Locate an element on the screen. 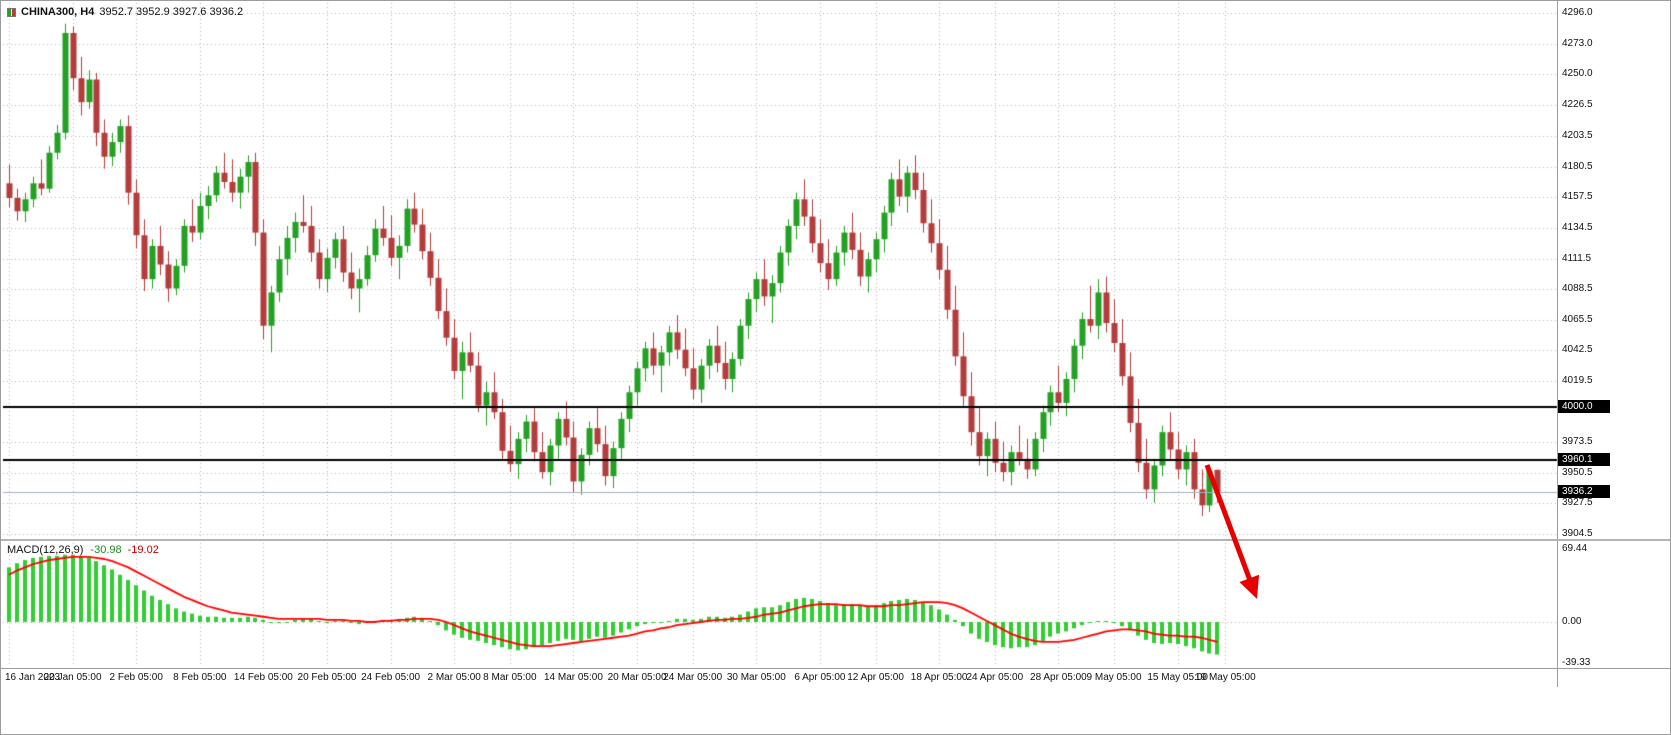 This screenshot has width=1671, height=735. time-axis-label: 24 Apr 05:00 is located at coordinates (995, 677).